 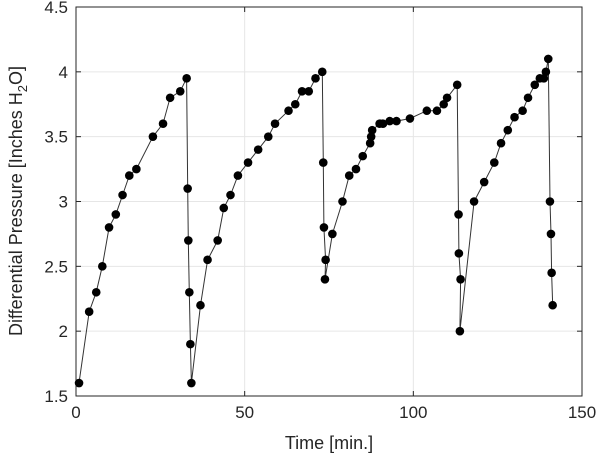 What do you see at coordinates (63, 202) in the screenshot?
I see `y-tick-label: 3` at bounding box center [63, 202].